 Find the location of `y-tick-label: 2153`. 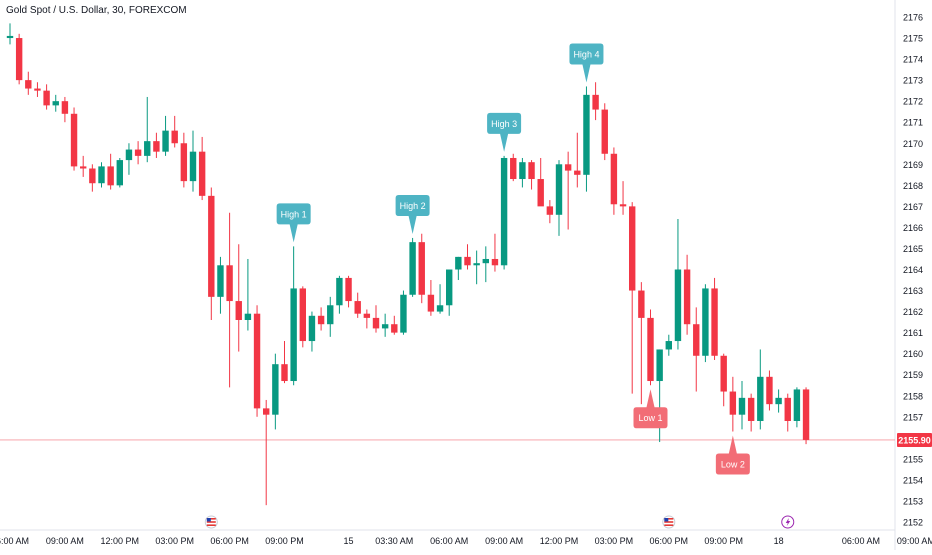

y-tick-label: 2153 is located at coordinates (913, 501).